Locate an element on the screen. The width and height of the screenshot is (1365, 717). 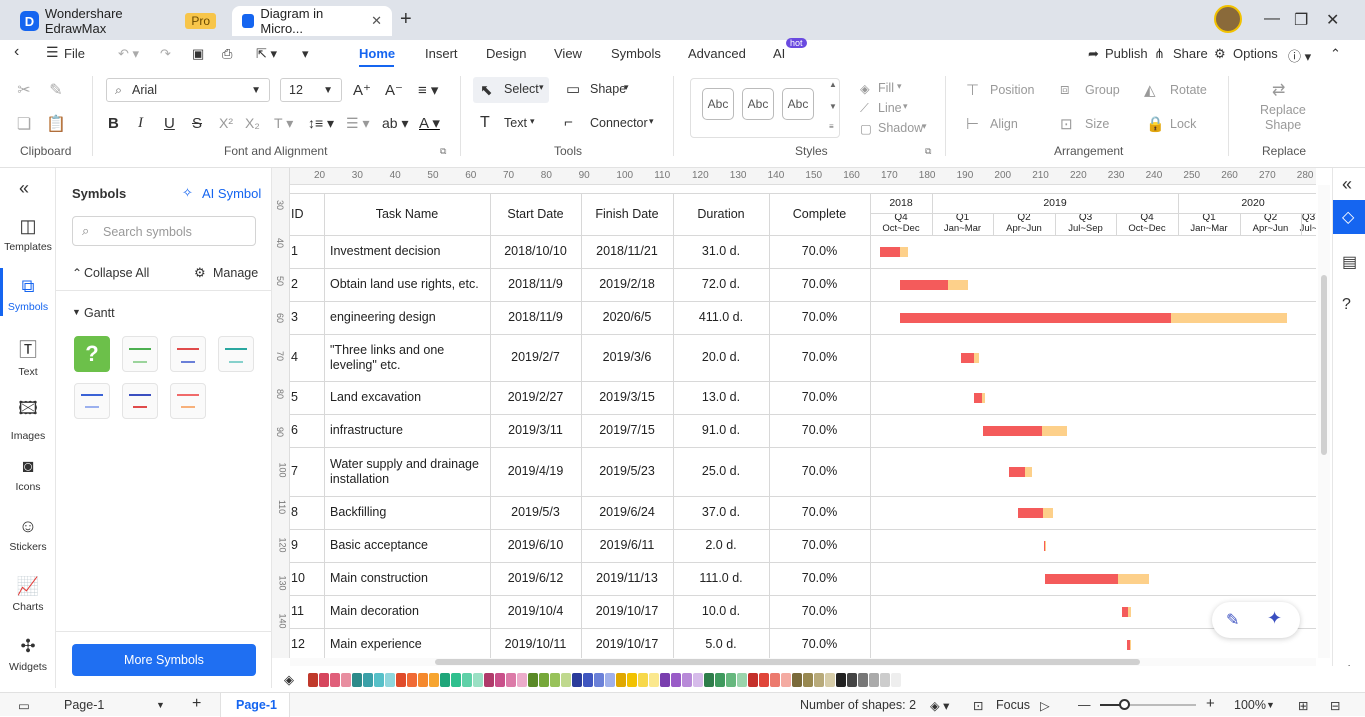
zoom-slider is located at coordinates (1148, 704).